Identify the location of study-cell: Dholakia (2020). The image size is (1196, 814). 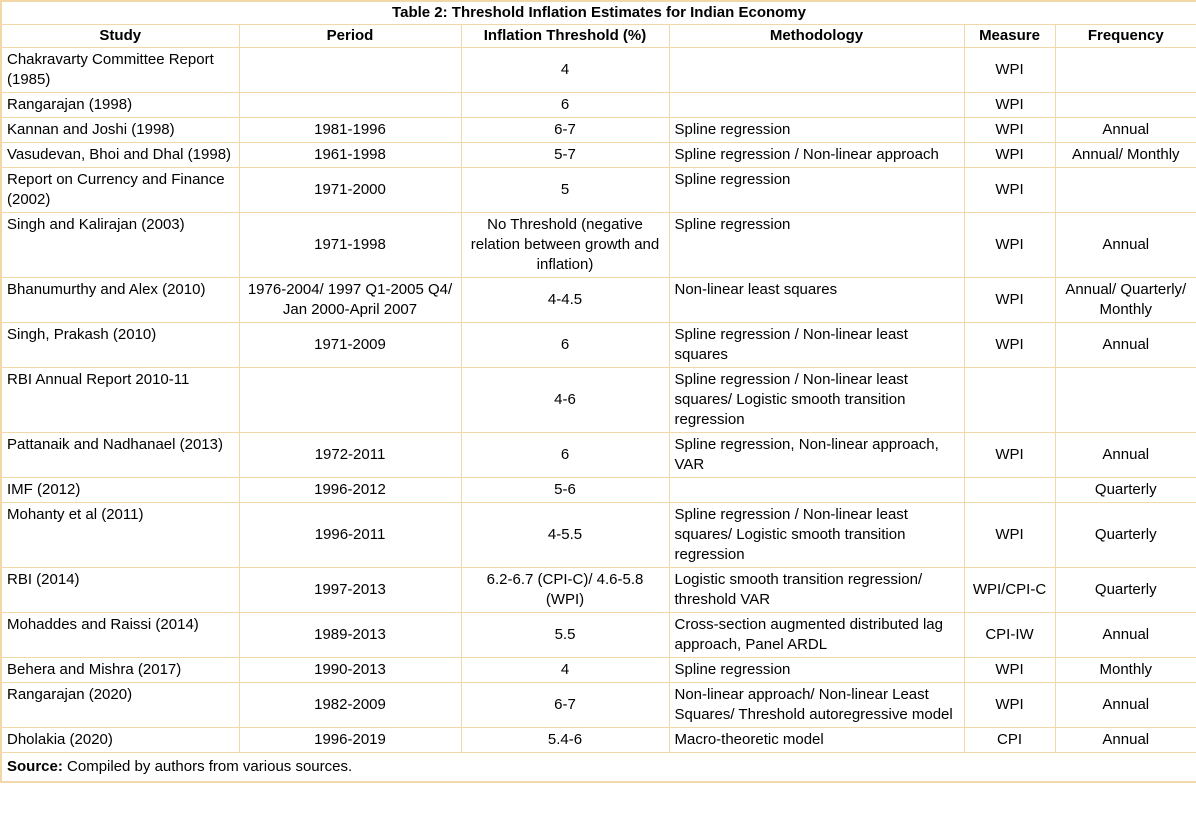
(120, 740).